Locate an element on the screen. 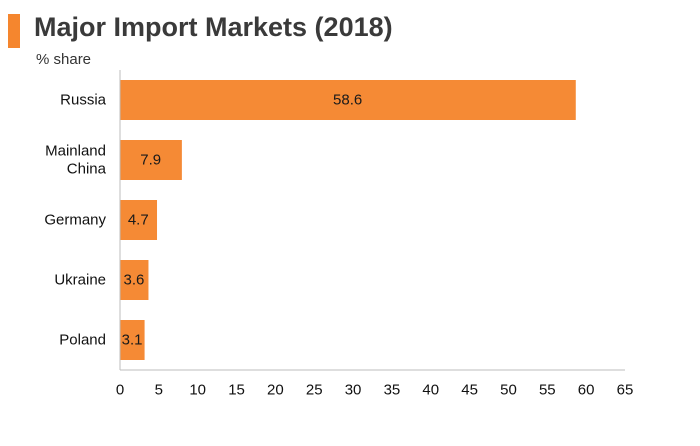 This screenshot has width=700, height=446. x-tick-label: 20 is located at coordinates (275, 390).